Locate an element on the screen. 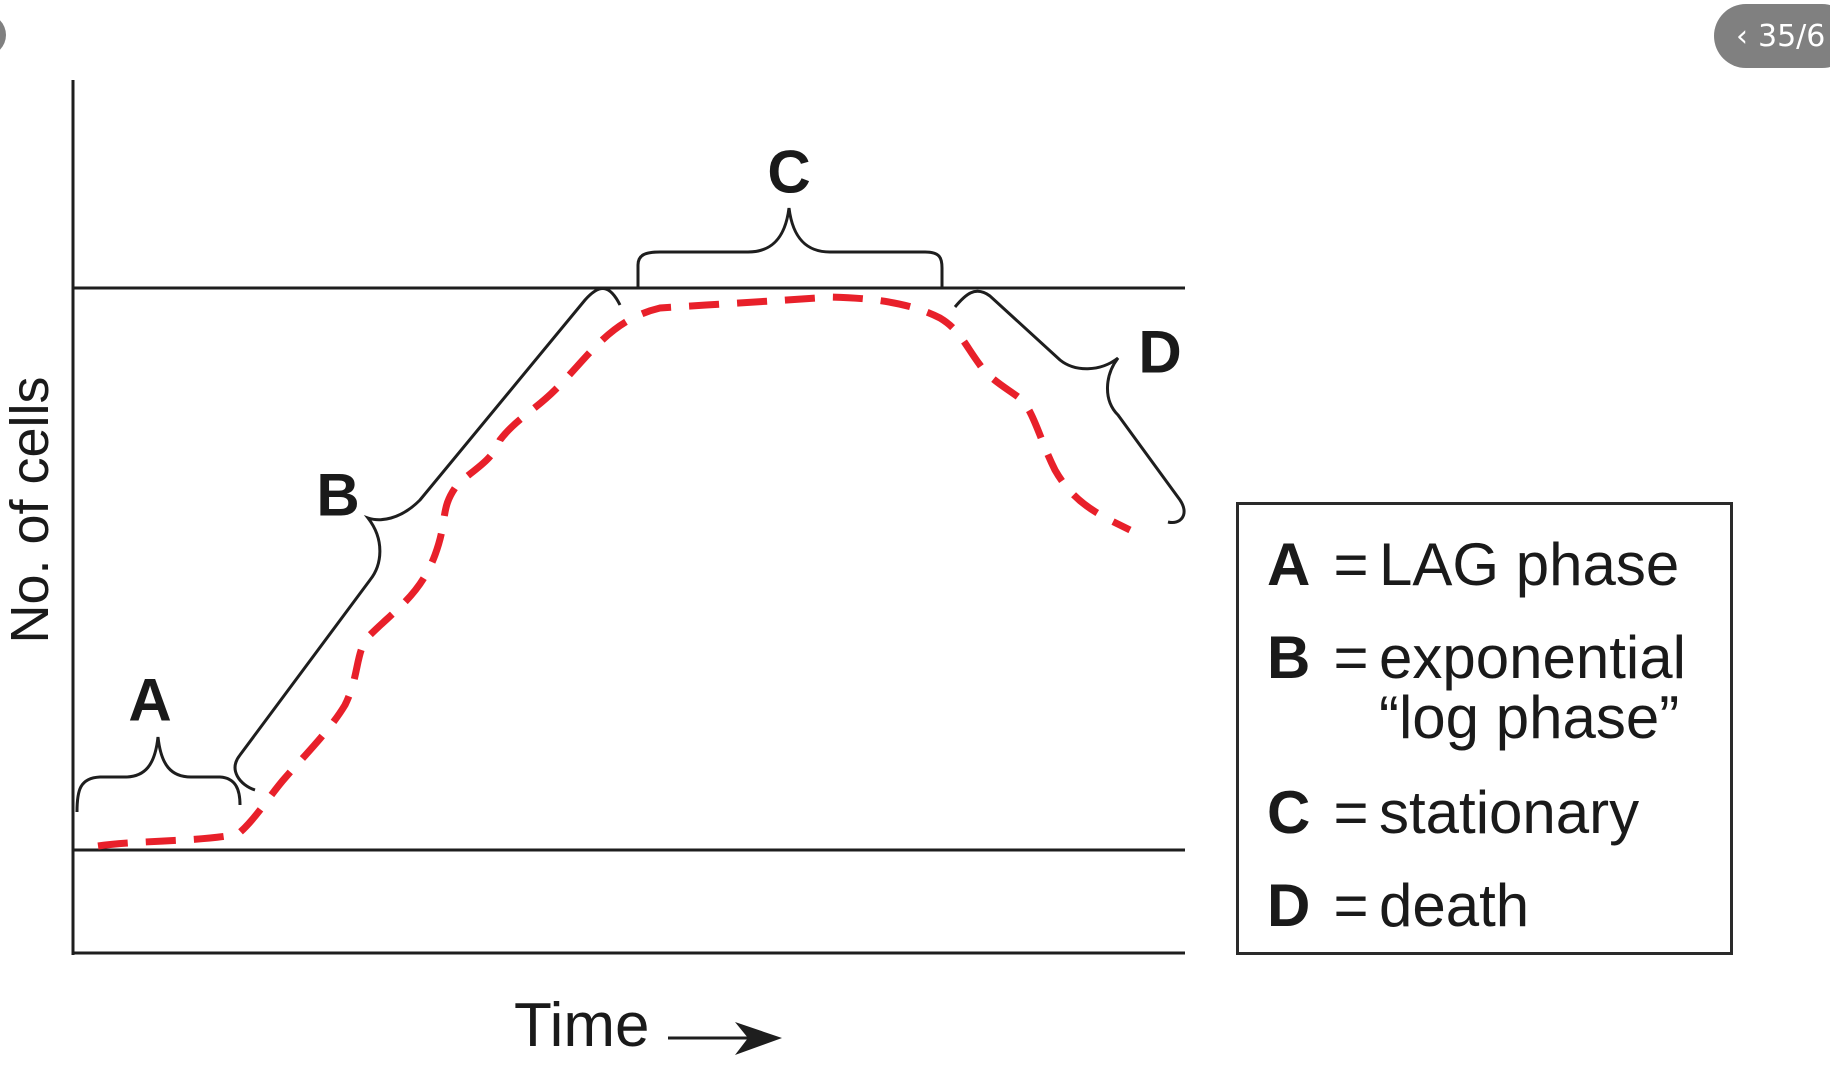 Image resolution: width=1830 pixels, height=1072 pixels. legend-row-a: A = LAG phase is located at coordinates (1473, 565).